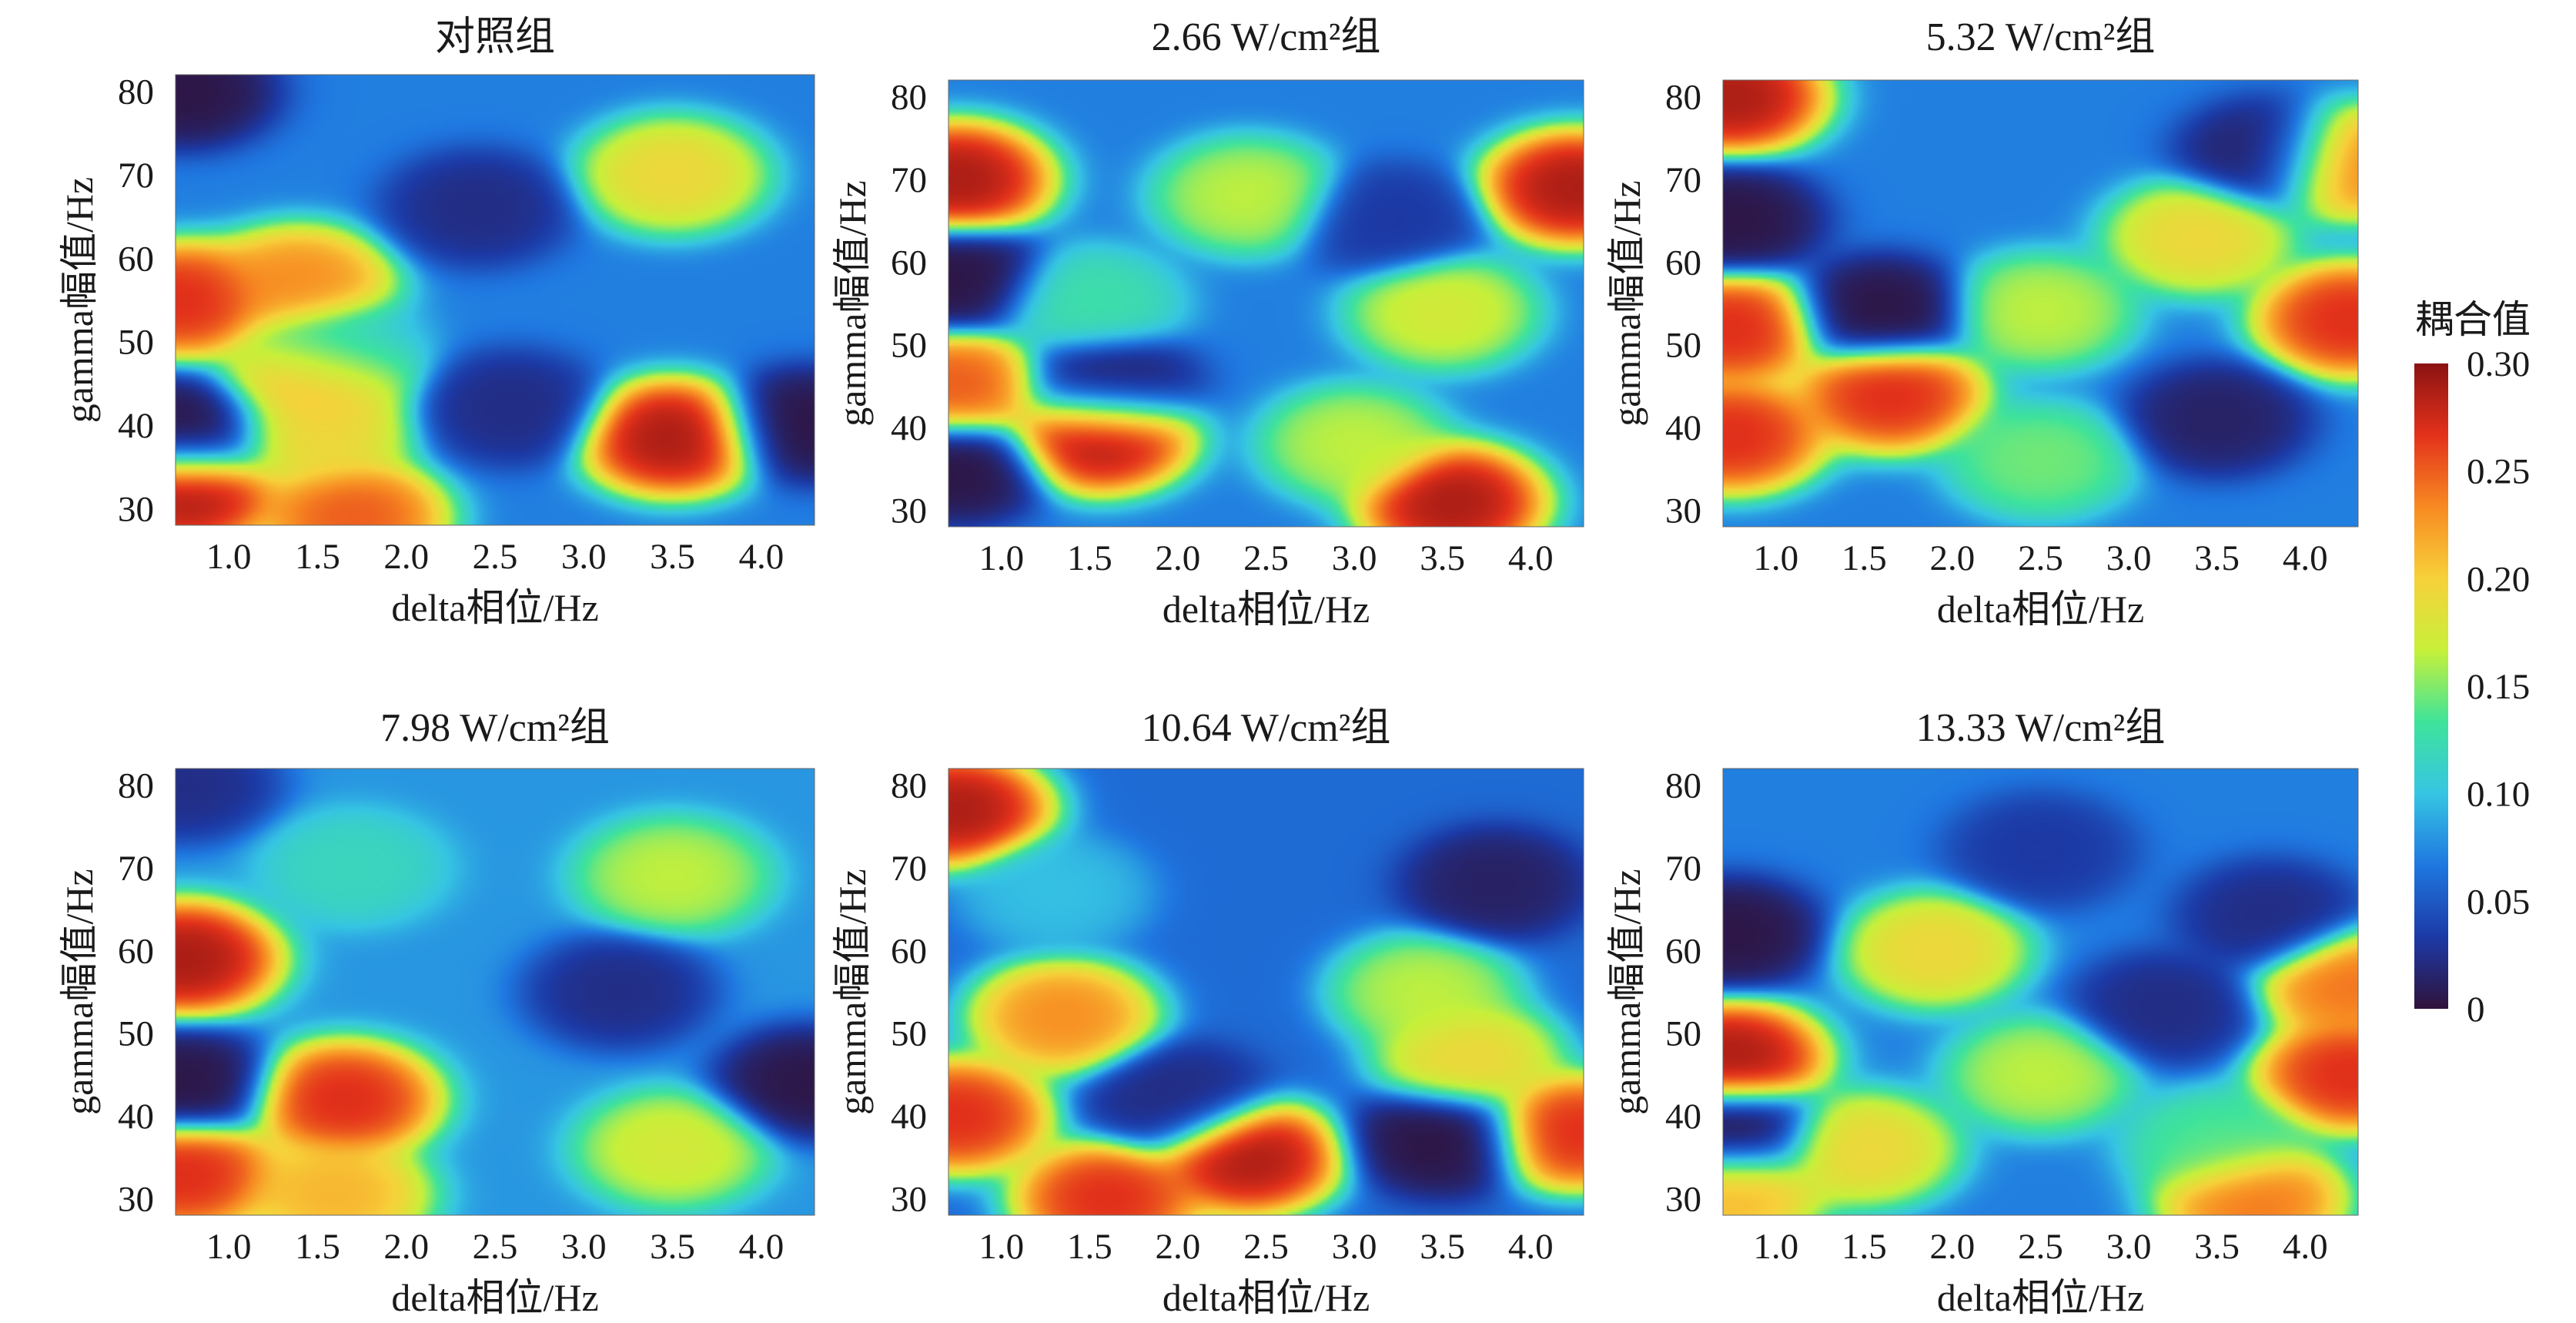 The height and width of the screenshot is (1323, 2576). Describe the element at coordinates (2498, 579) in the screenshot. I see `colorbar-tick-label: 0.20` at that location.